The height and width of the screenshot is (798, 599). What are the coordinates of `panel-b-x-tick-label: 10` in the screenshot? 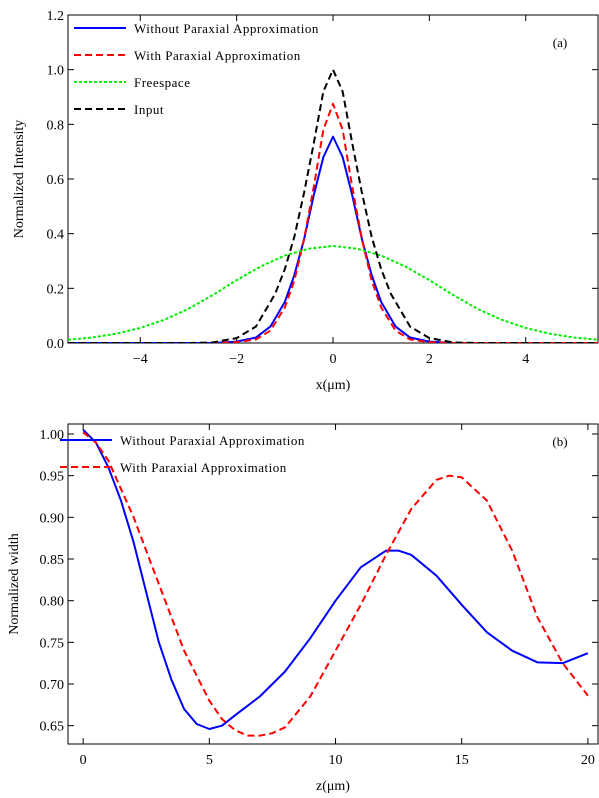 It's located at (336, 760).